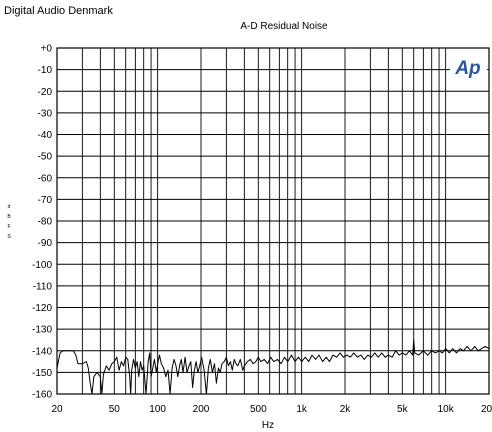  What do you see at coordinates (42, 351) in the screenshot?
I see `y-tick-label: -140` at bounding box center [42, 351].